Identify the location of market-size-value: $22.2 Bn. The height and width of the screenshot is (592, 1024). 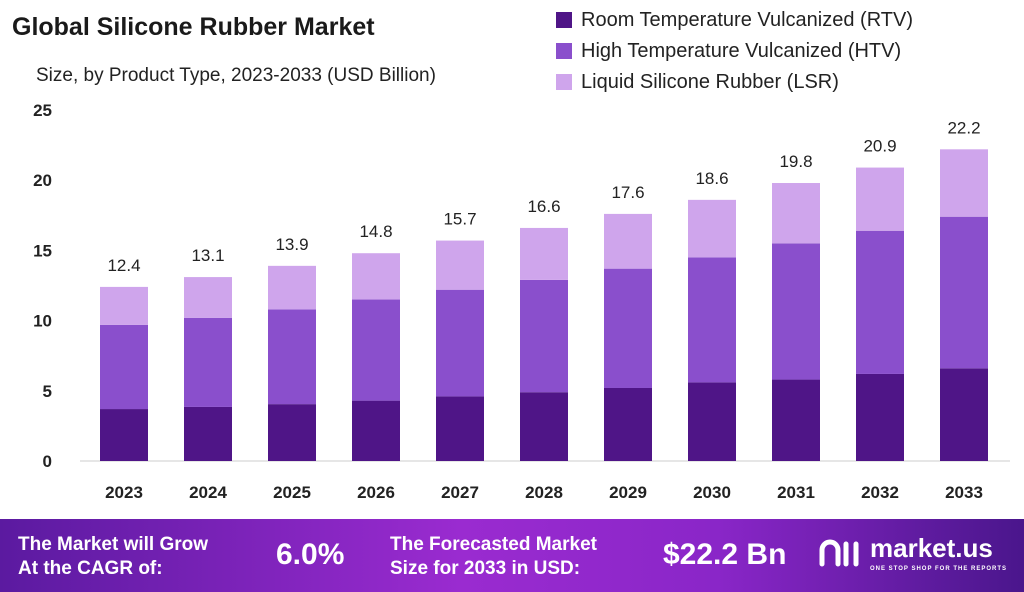
(725, 554).